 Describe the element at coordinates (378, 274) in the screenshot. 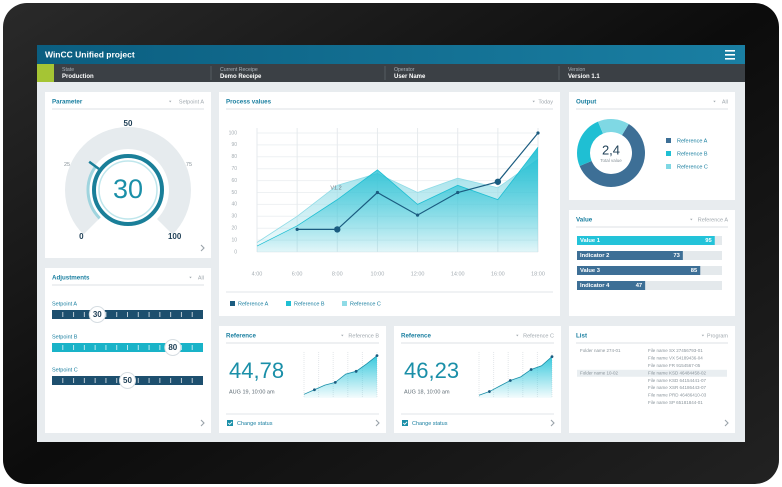

I see `x-tick-label: 10:00` at that location.